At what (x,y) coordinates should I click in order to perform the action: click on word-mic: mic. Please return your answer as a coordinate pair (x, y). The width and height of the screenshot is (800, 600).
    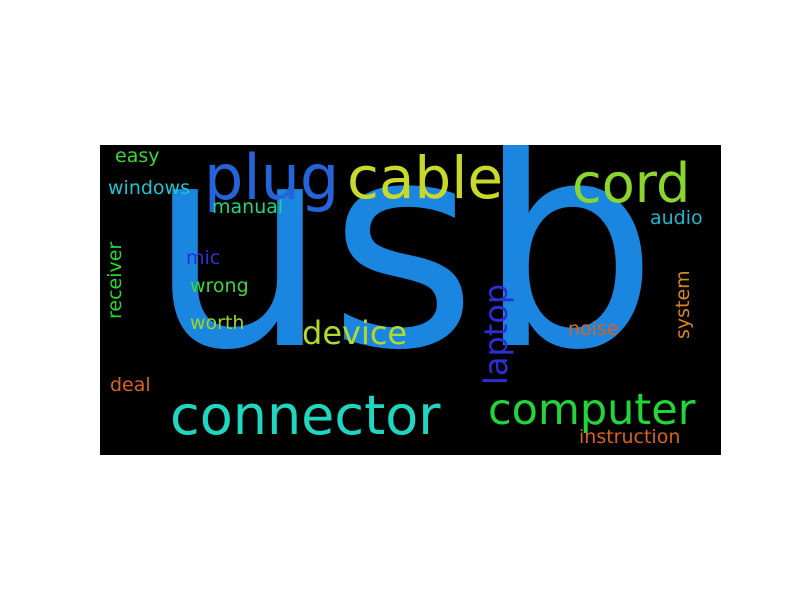
    Looking at the image, I should click on (203, 258).